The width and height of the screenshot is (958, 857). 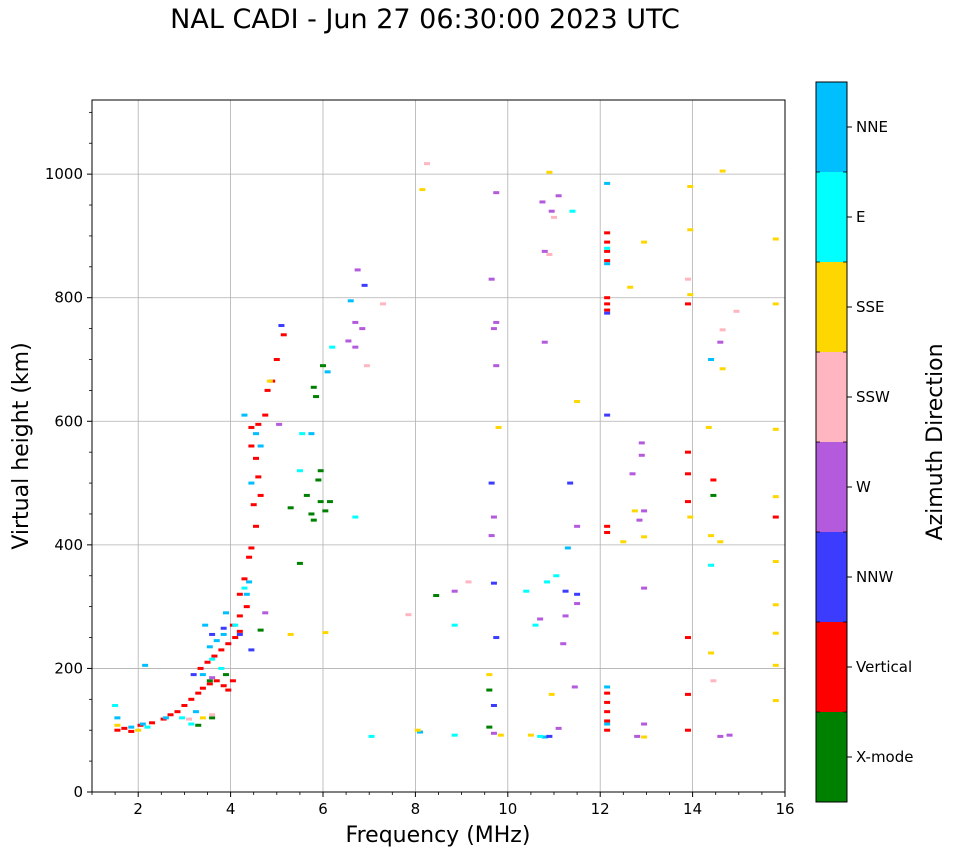 What do you see at coordinates (78, 792) in the screenshot?
I see `y-tick-label: 0` at bounding box center [78, 792].